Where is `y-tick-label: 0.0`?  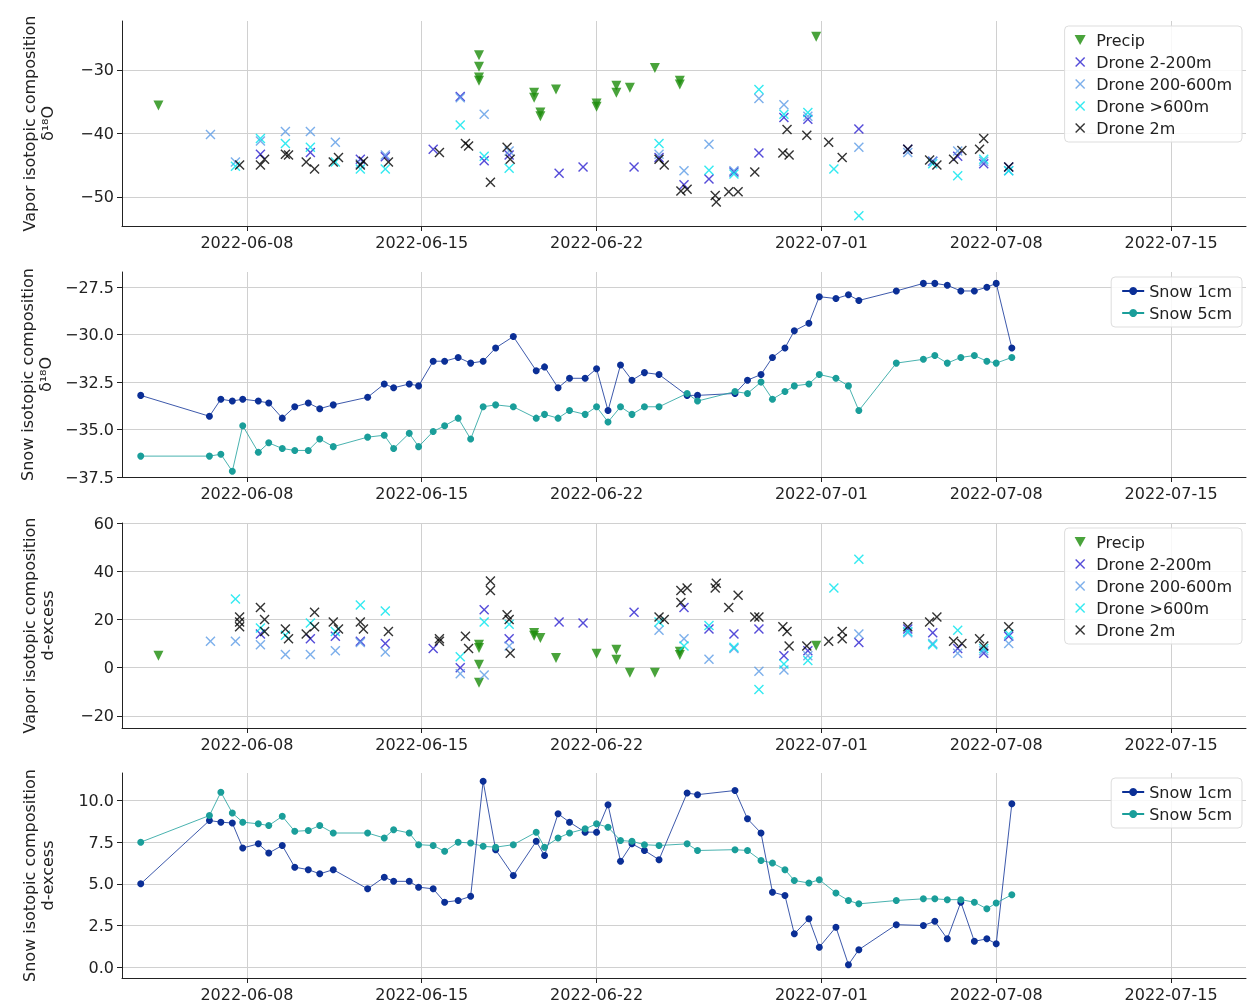
y-tick-label: 0.0 is located at coordinates (101, 967).